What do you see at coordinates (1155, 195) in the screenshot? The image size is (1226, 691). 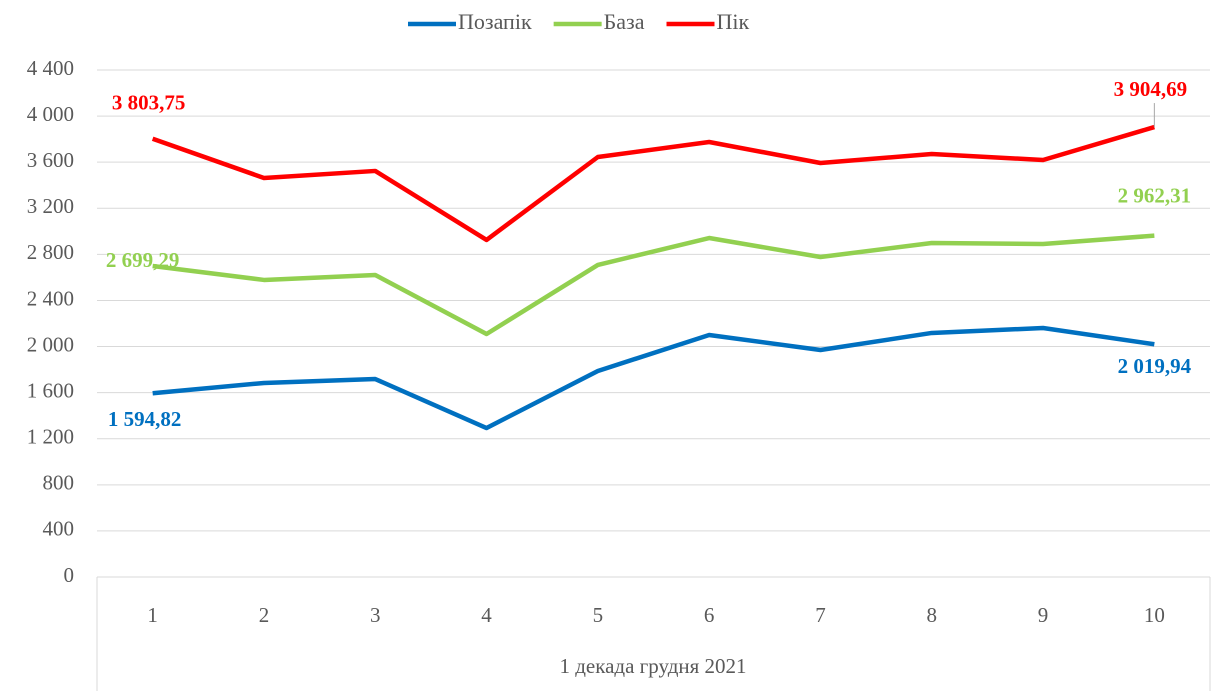 I see `data-label: 2 962,31` at bounding box center [1155, 195].